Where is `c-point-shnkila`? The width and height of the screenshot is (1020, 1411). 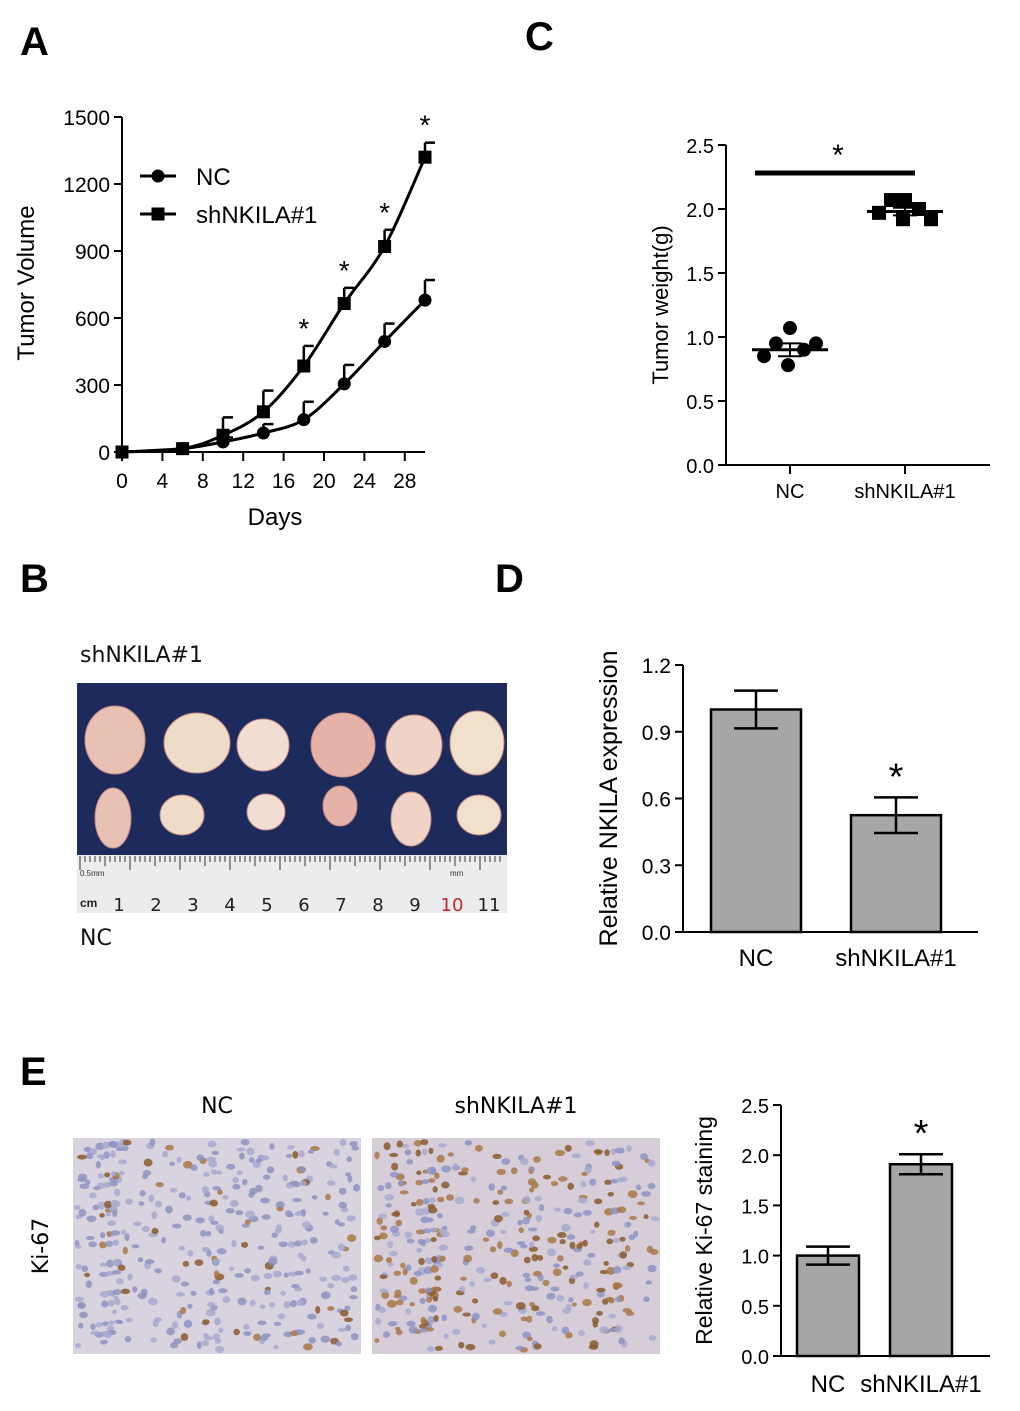 c-point-shnkila is located at coordinates (919, 209).